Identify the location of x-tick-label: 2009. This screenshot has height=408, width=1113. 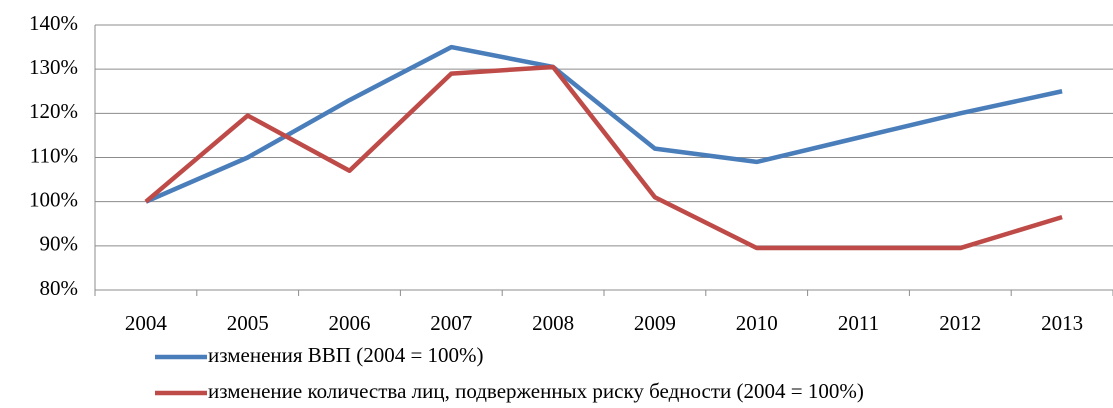
(655, 323).